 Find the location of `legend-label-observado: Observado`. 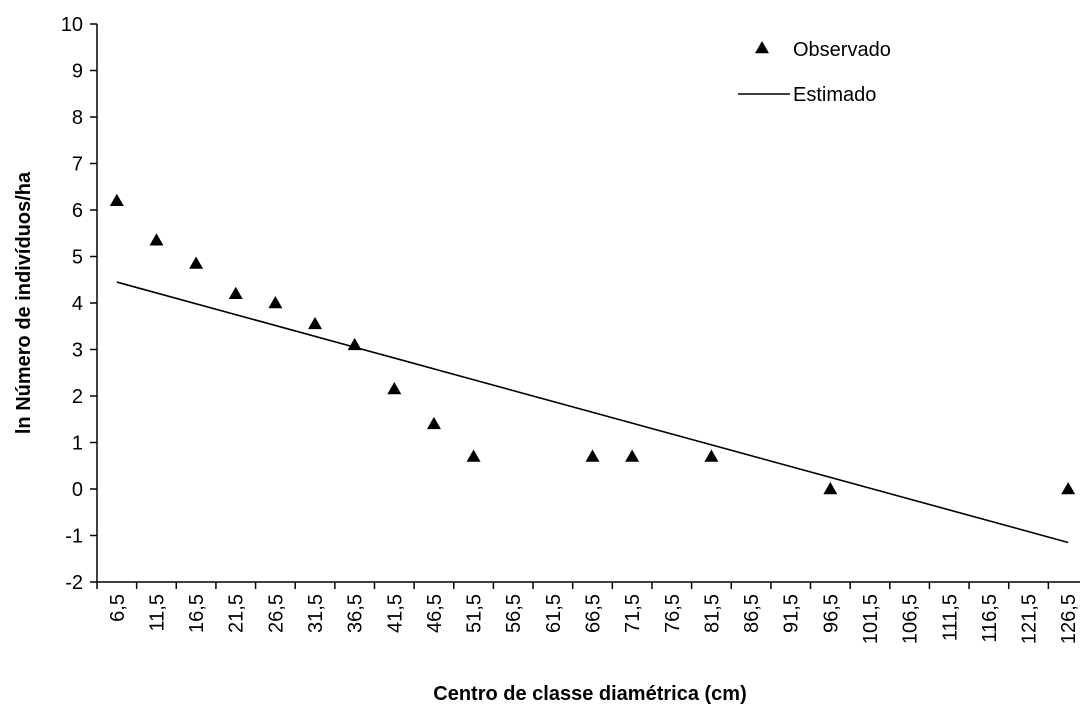

legend-label-observado: Observado is located at coordinates (842, 50).